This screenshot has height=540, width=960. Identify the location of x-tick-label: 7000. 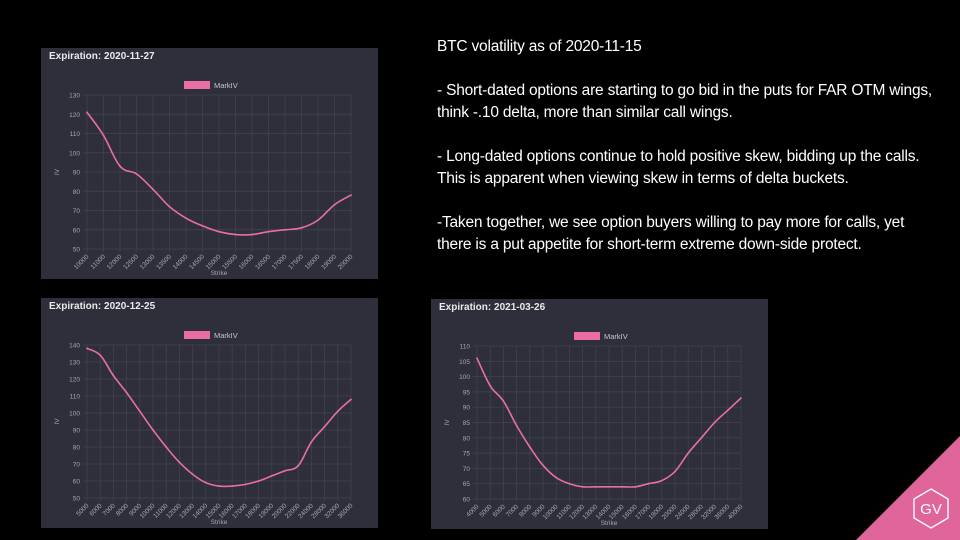
(512, 510).